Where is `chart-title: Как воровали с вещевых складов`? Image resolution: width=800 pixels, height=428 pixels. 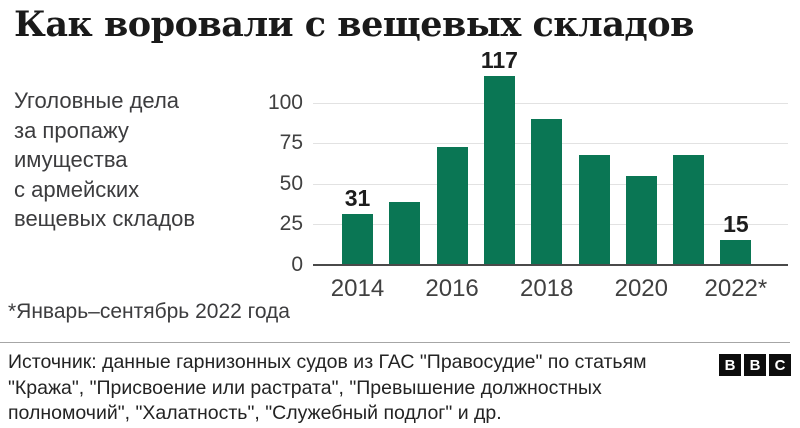
chart-title: Как воровали с вещевых складов is located at coordinates (354, 24).